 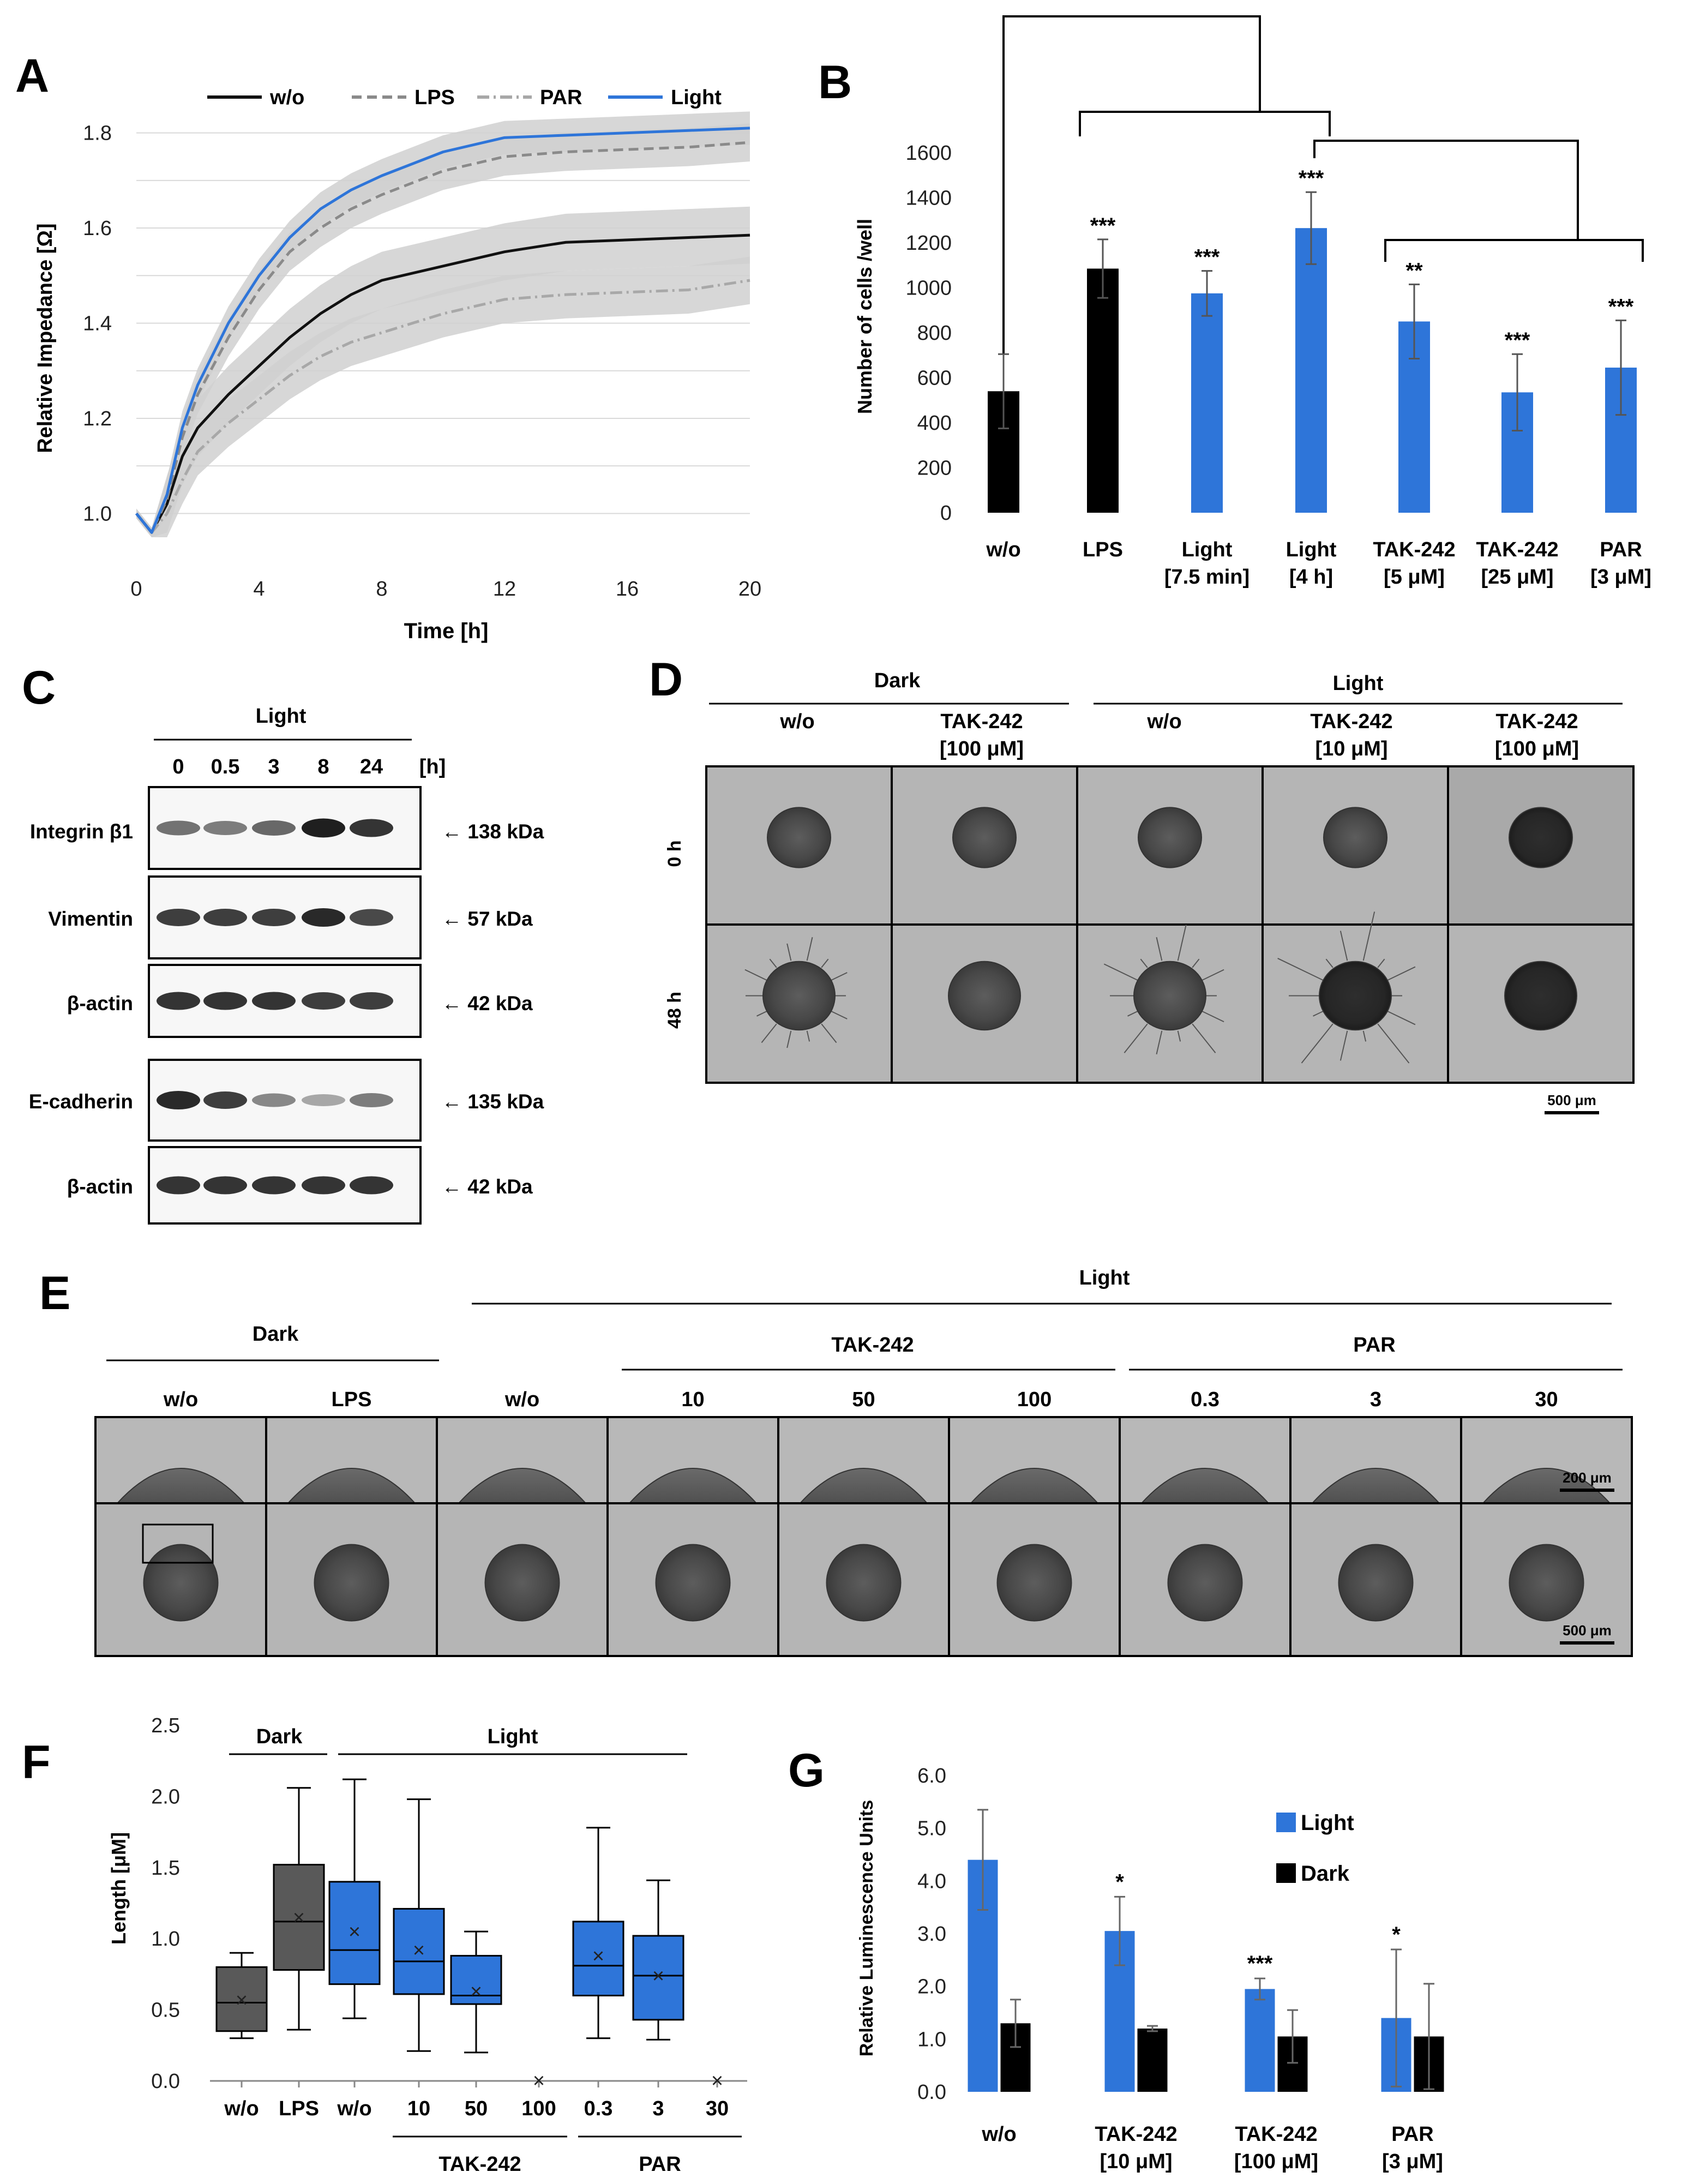 What do you see at coordinates (136, 589) in the screenshot?
I see `panel-a-x-tick-label: 0` at bounding box center [136, 589].